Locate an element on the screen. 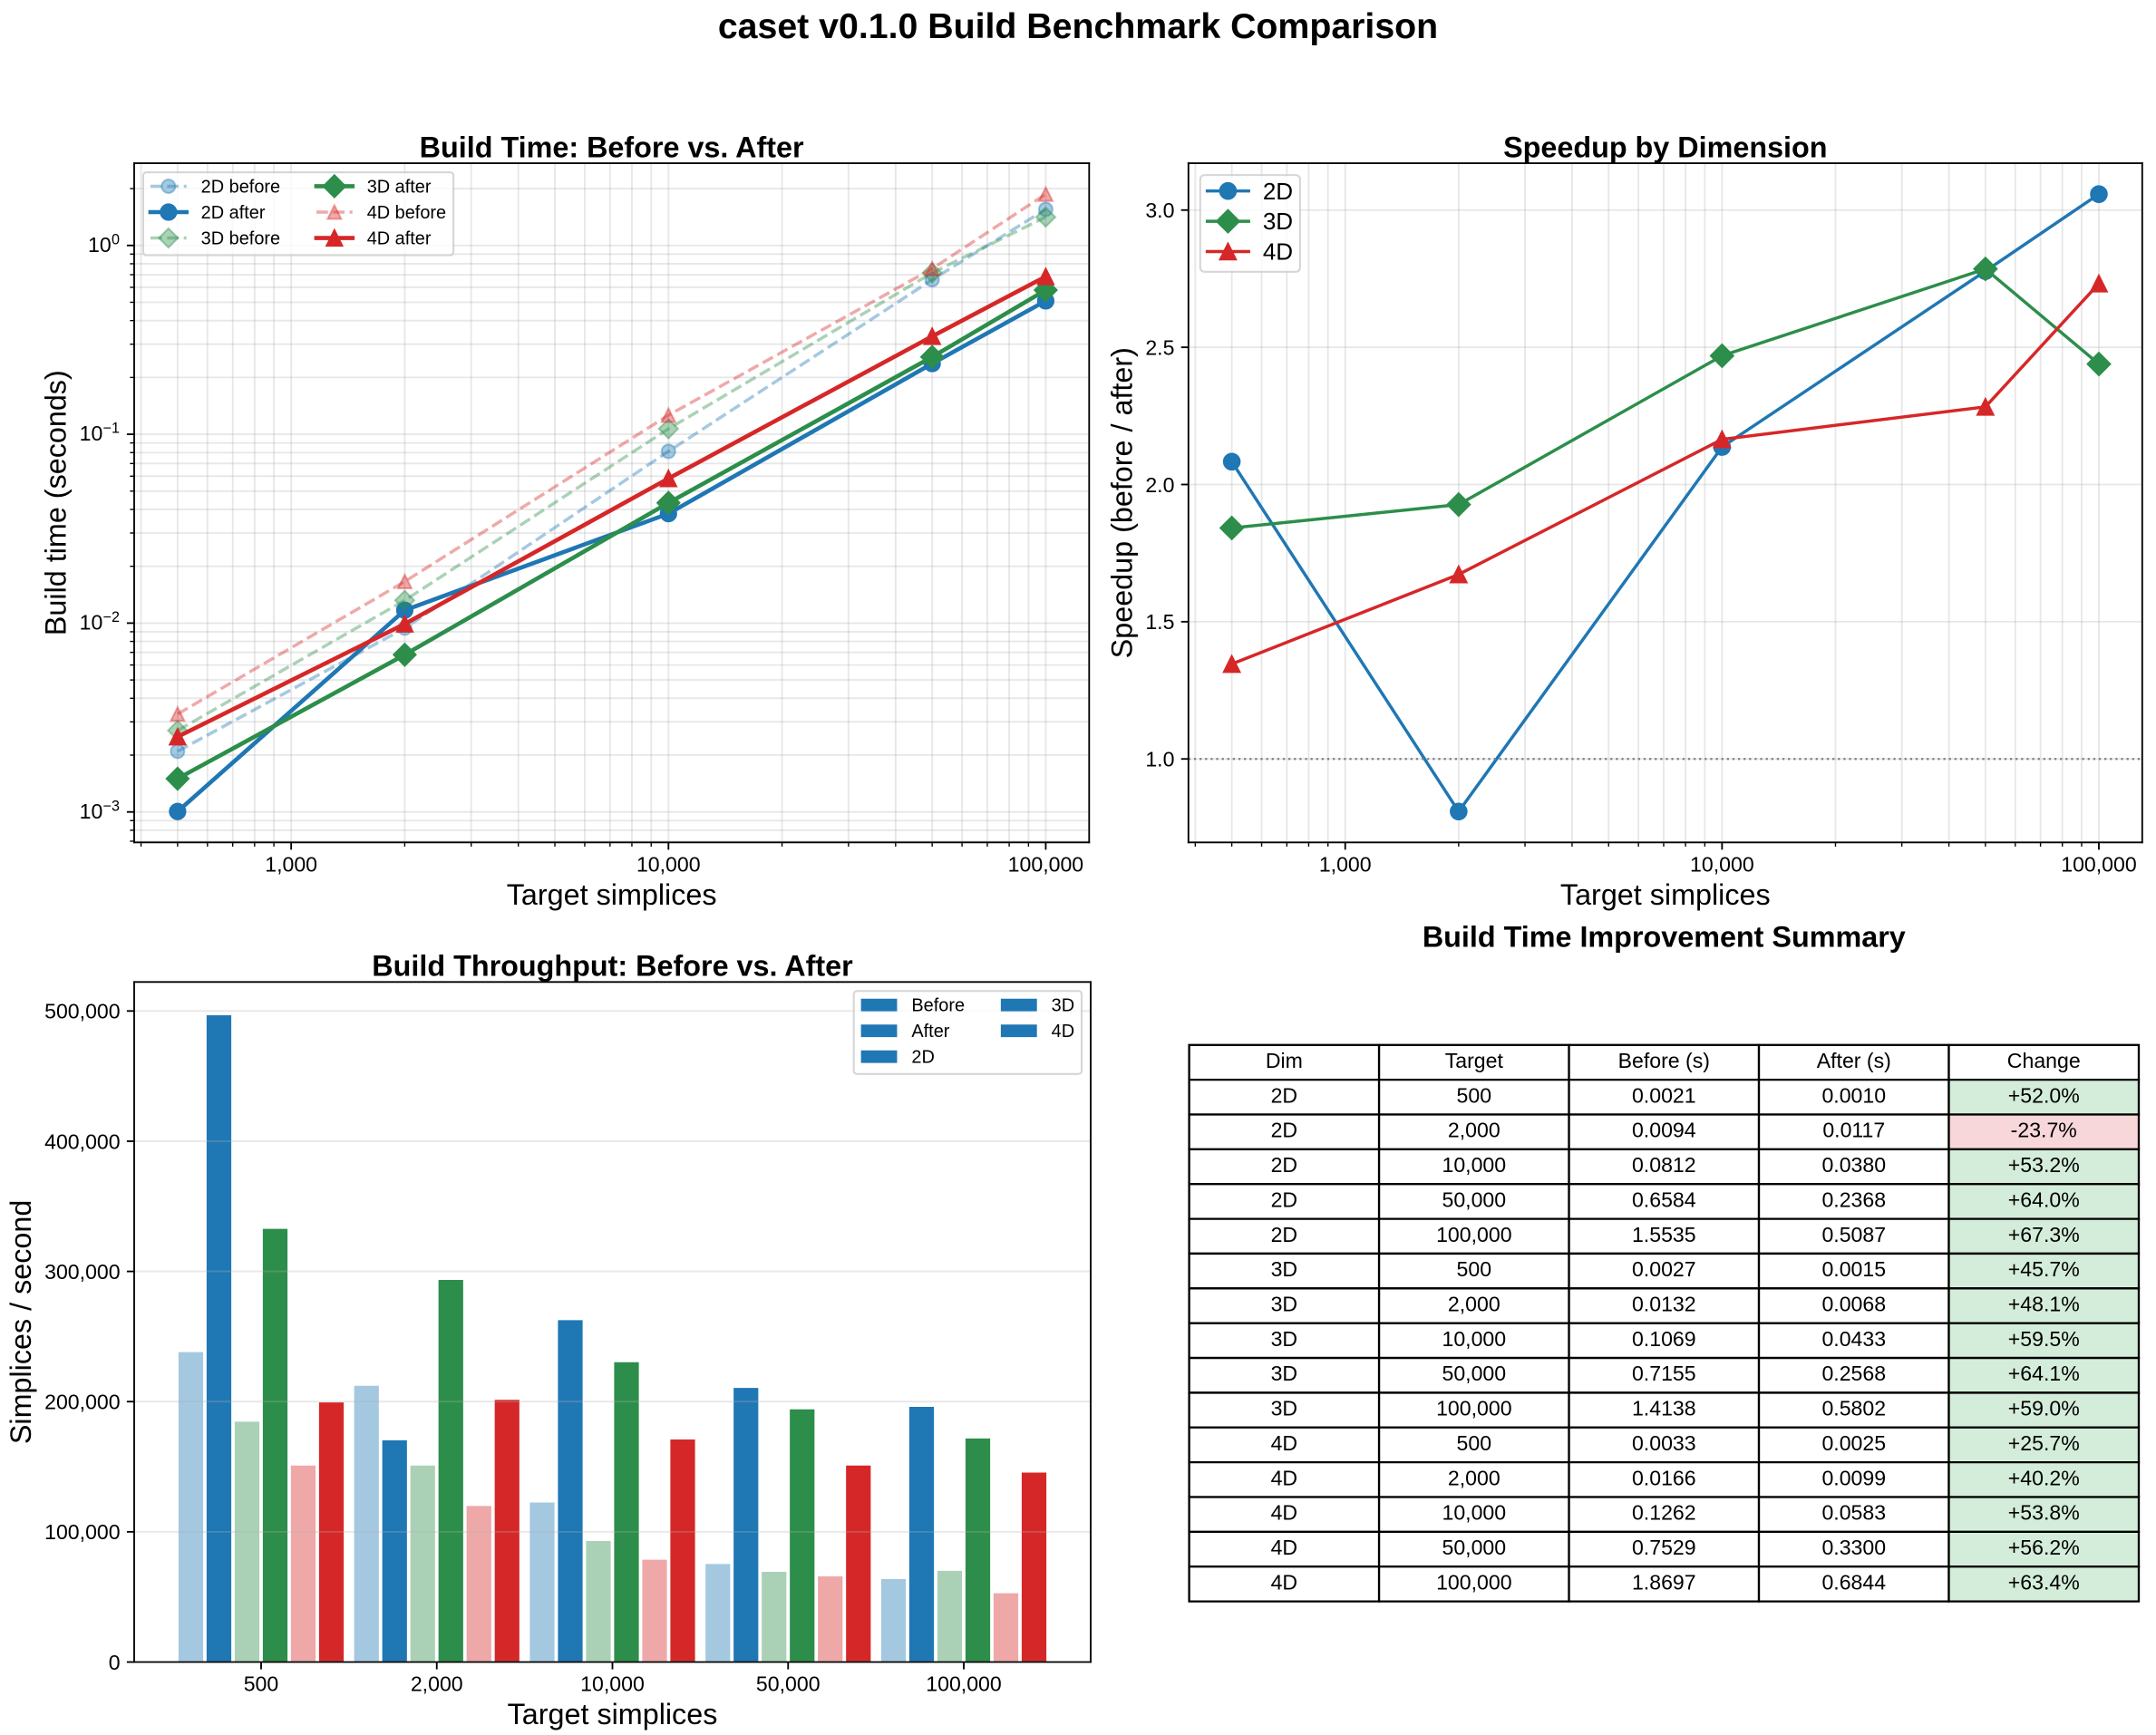 This screenshot has width=2156, height=1735. svg-text: 0.7529 is located at coordinates (1664, 1547).